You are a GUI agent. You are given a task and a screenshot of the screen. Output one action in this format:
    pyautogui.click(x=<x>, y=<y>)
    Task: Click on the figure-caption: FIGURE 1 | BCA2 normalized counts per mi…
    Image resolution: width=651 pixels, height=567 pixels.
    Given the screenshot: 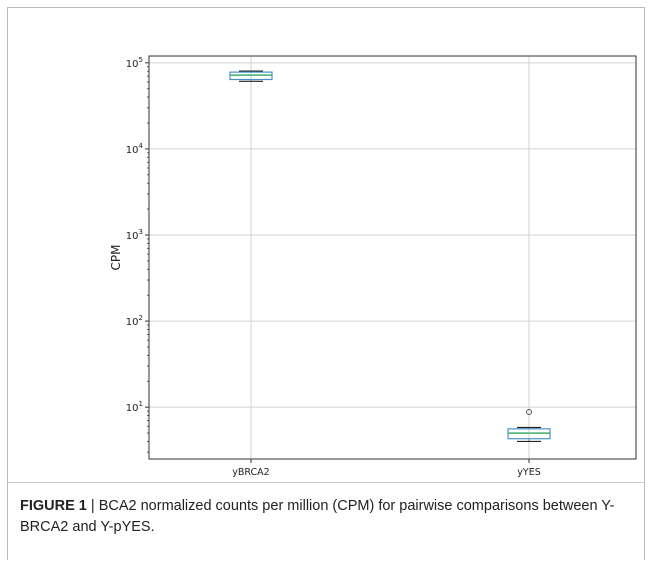 What is the action you would take?
    pyautogui.click(x=326, y=510)
    